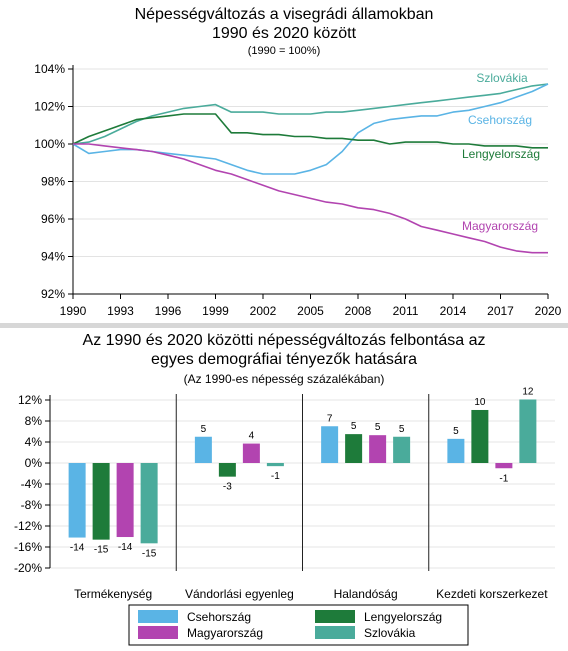 This screenshot has width=568, height=651. I want to click on y-tick-label: -4%, so click(32, 484).